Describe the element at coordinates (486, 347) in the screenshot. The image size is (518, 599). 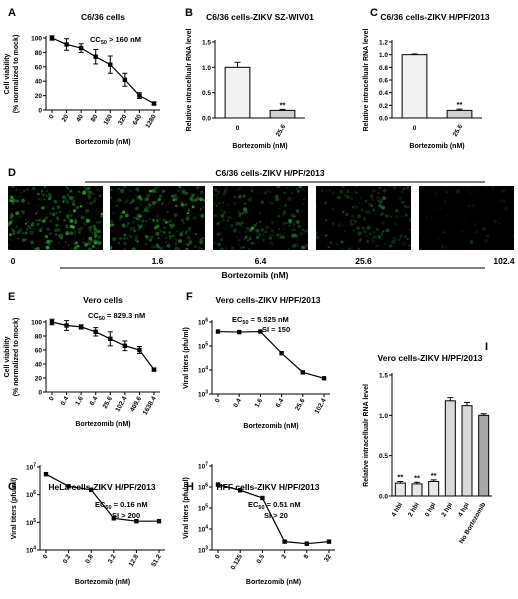
I see `panel-label: I` at that location.